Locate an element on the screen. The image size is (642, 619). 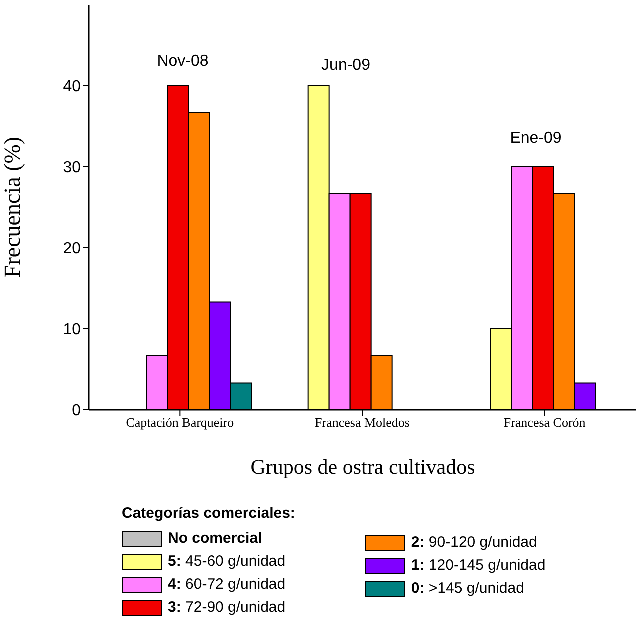
y-tick-label: 0 is located at coordinates (77, 411).